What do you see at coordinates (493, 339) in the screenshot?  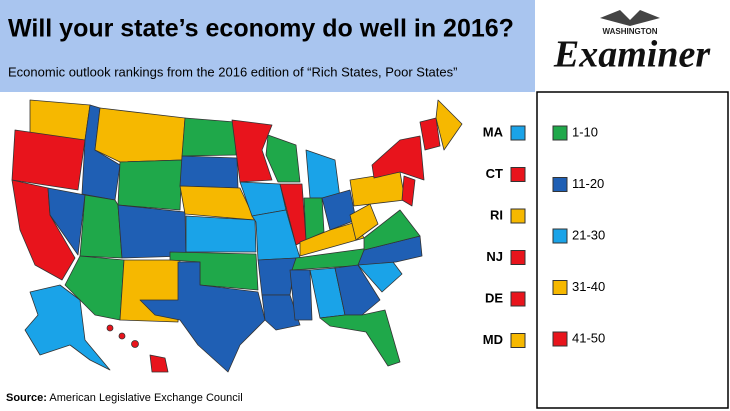 I see `small-state-label: MD` at bounding box center [493, 339].